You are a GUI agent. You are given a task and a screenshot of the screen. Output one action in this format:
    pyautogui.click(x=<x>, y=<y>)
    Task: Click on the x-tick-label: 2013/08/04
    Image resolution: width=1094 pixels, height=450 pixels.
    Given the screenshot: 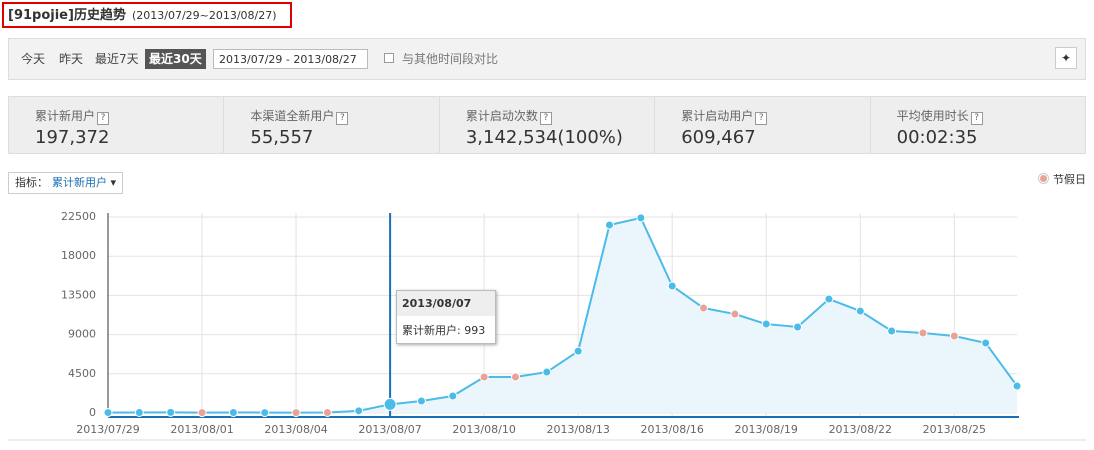 What is the action you would take?
    pyautogui.click(x=295, y=429)
    